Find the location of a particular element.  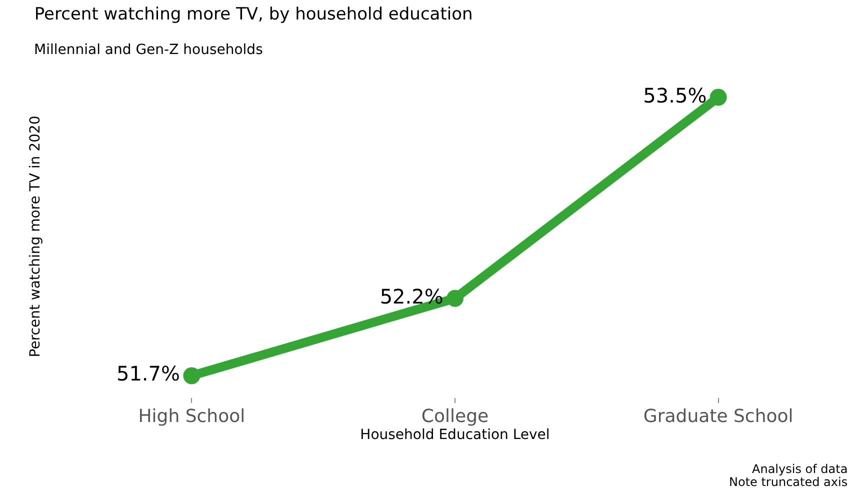

text: Note truncated axis is located at coordinates (788, 482).